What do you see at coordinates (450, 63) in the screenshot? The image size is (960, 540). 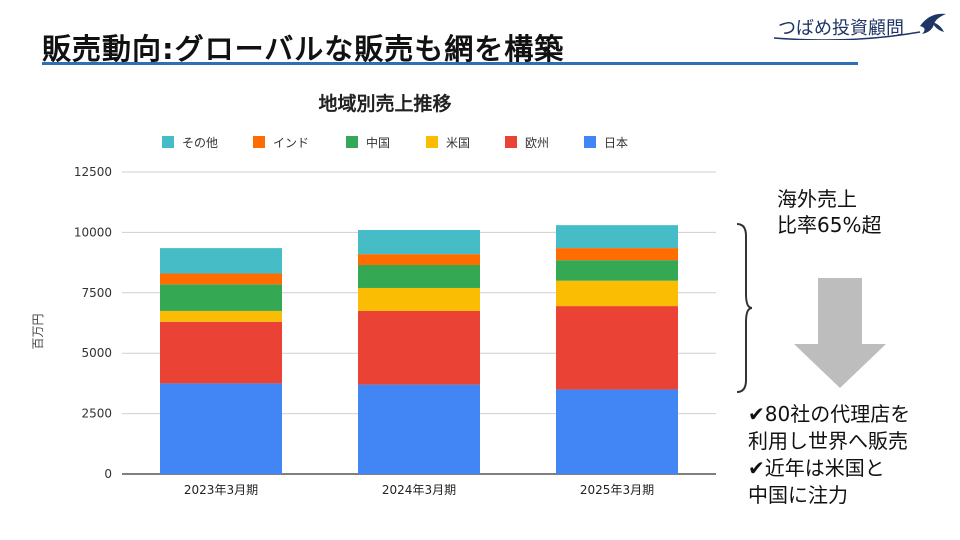 I see `title-underline` at bounding box center [450, 63].